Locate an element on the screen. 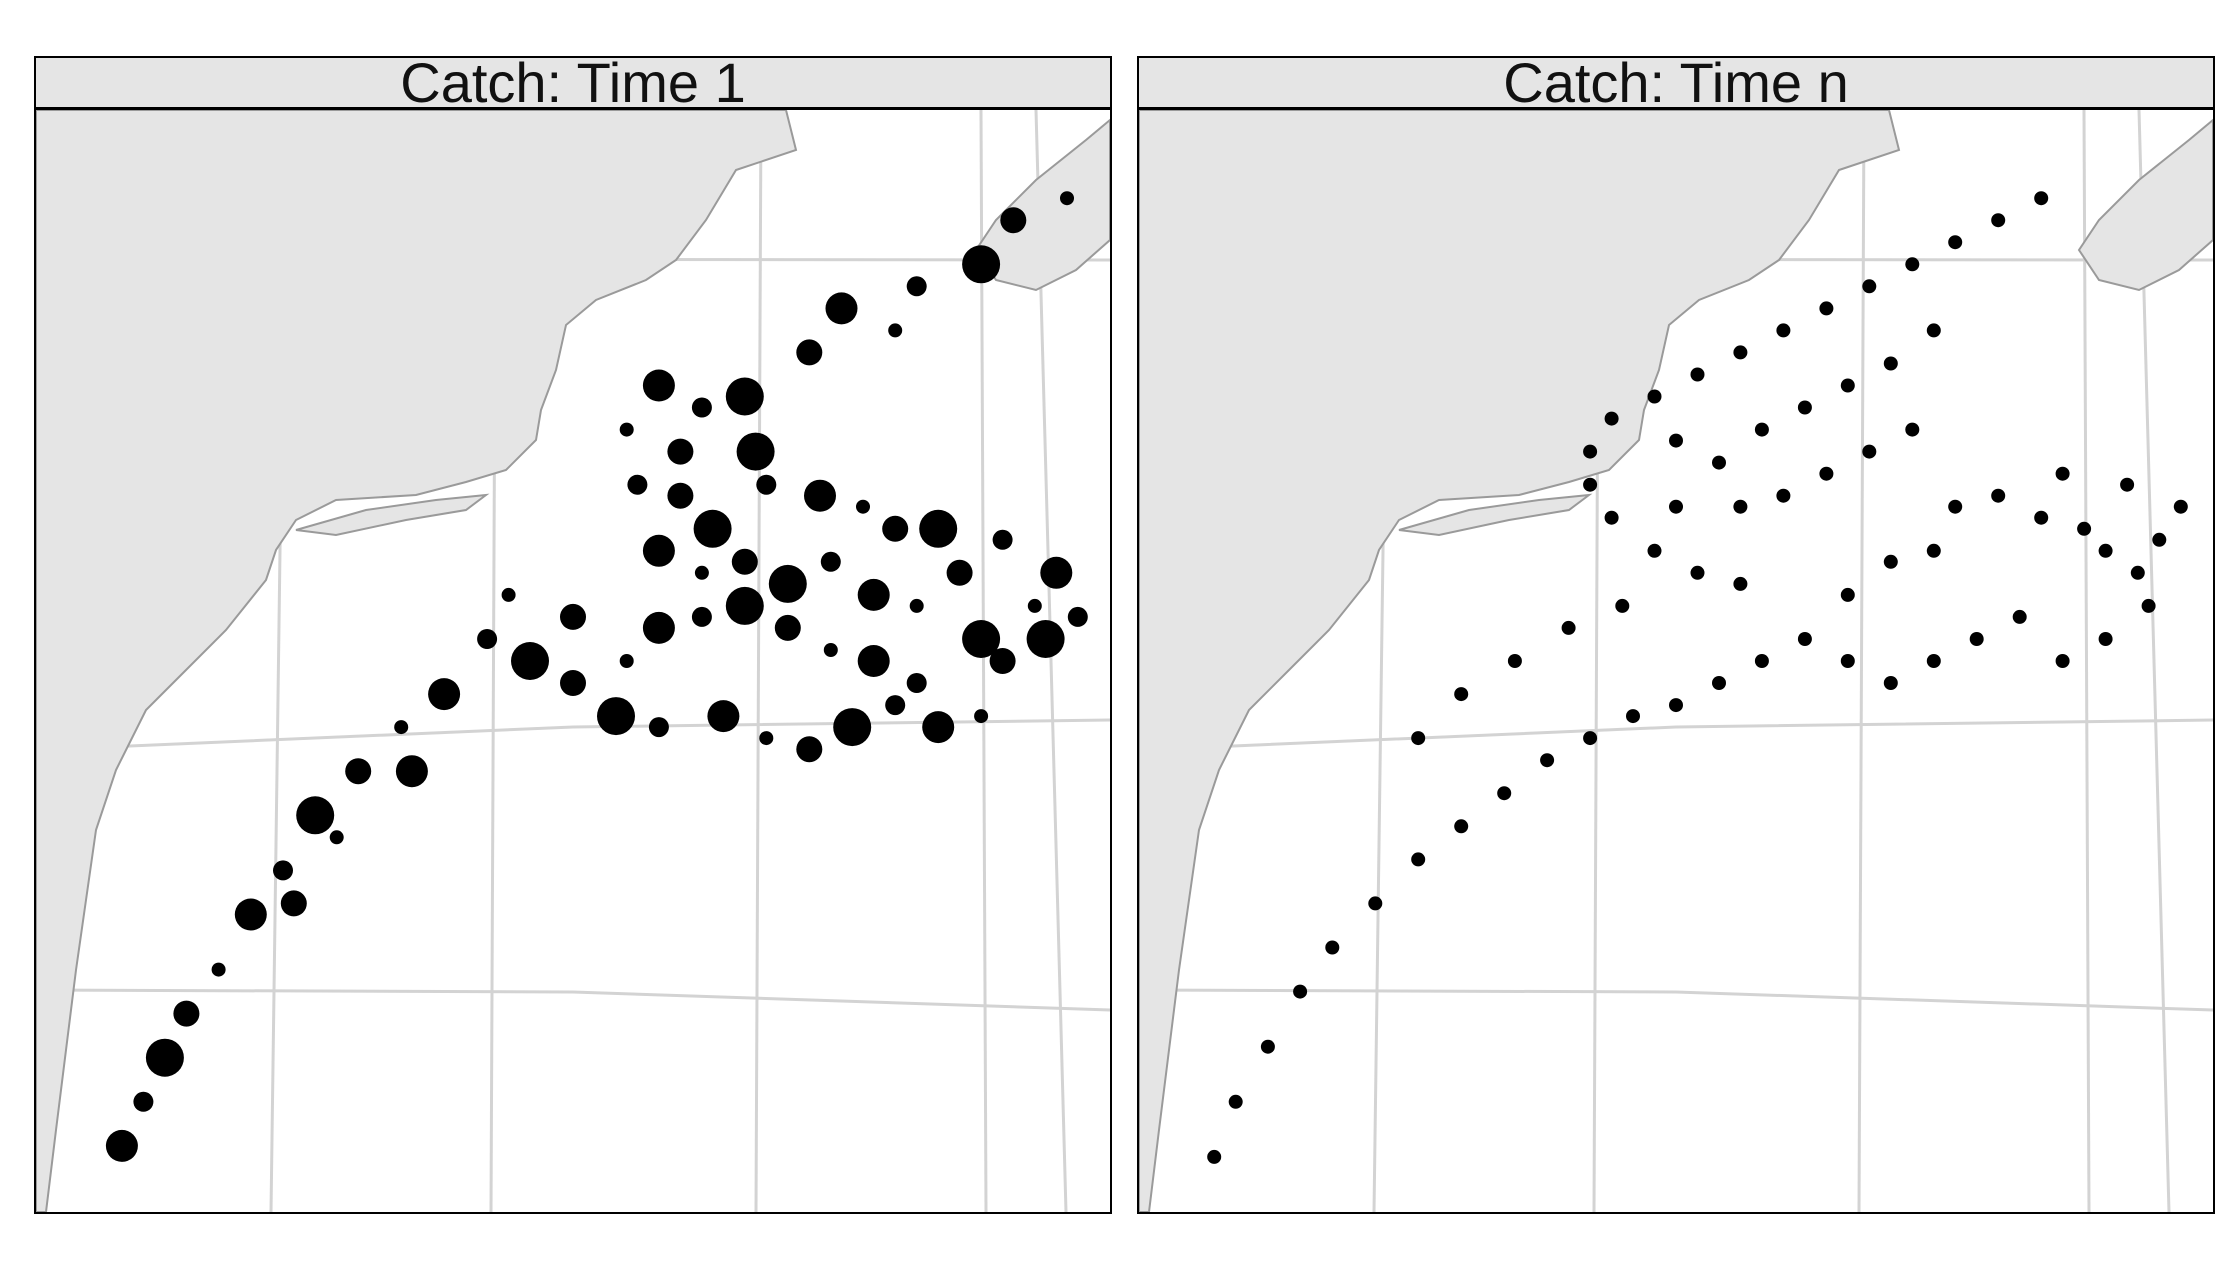  panel-strip-time-1: Catch: Time 1 is located at coordinates (573, 84).